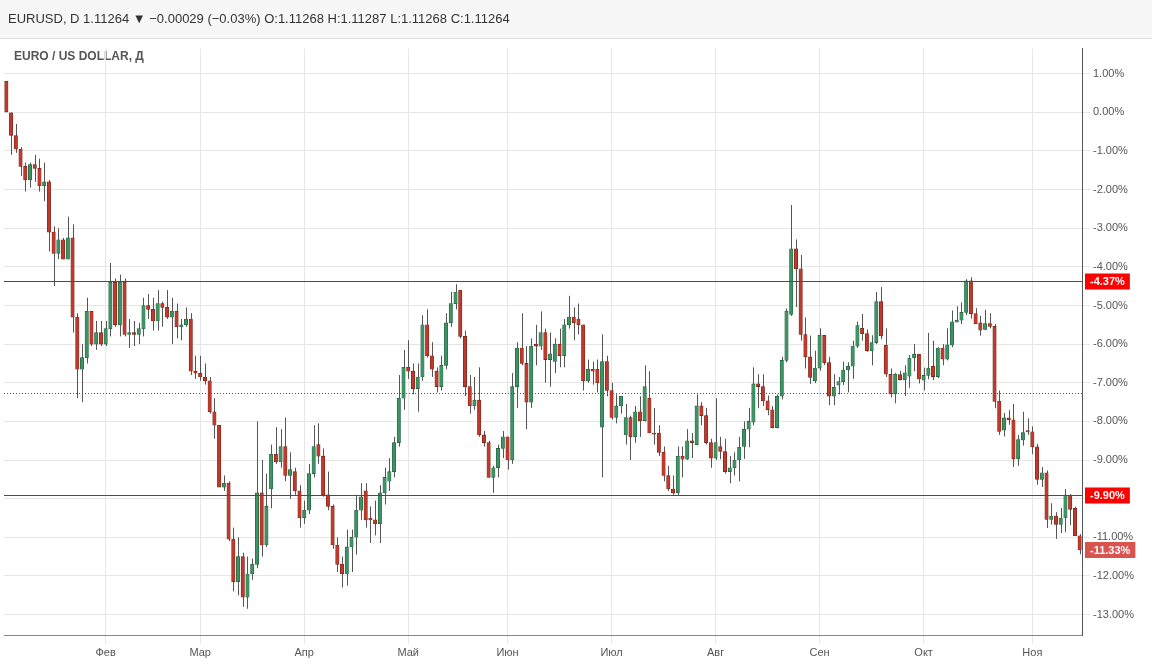  Describe the element at coordinates (304, 652) in the screenshot. I see `x-tick-label: Апр` at that location.